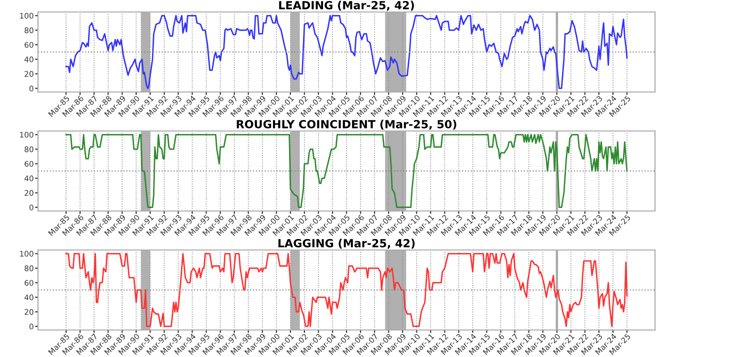  I want to click on chart-title: LEADING (Mar-25, 42), so click(346, 5).